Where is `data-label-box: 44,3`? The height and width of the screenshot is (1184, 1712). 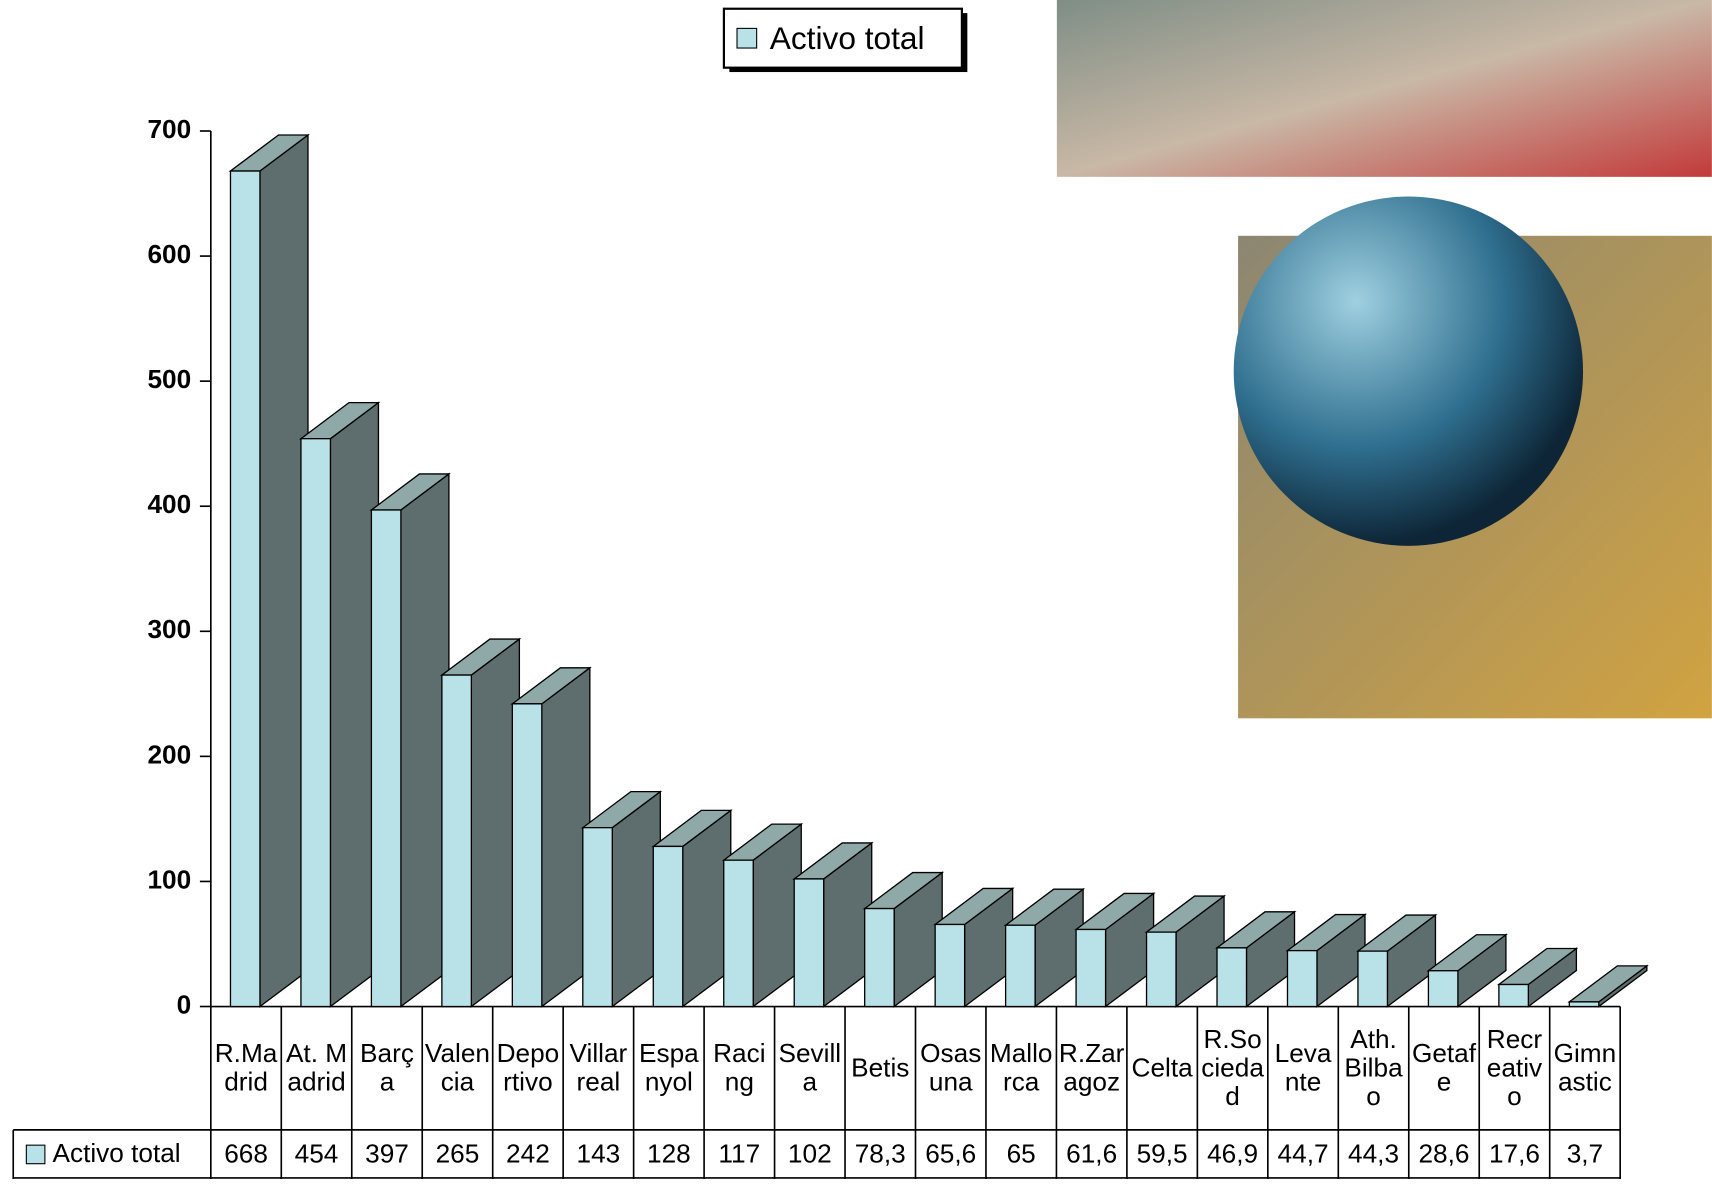 data-label-box: 44,3 is located at coordinates (1373, 1154).